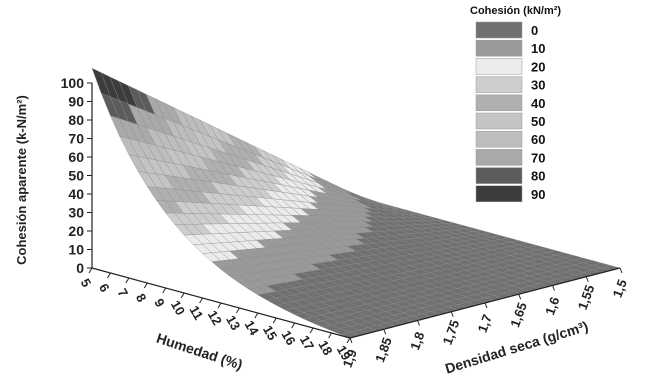  I want to click on legend: Cohesión (kN/m²) 0 10 20 30 40 50 60 70 80 90, so click(515, 104).